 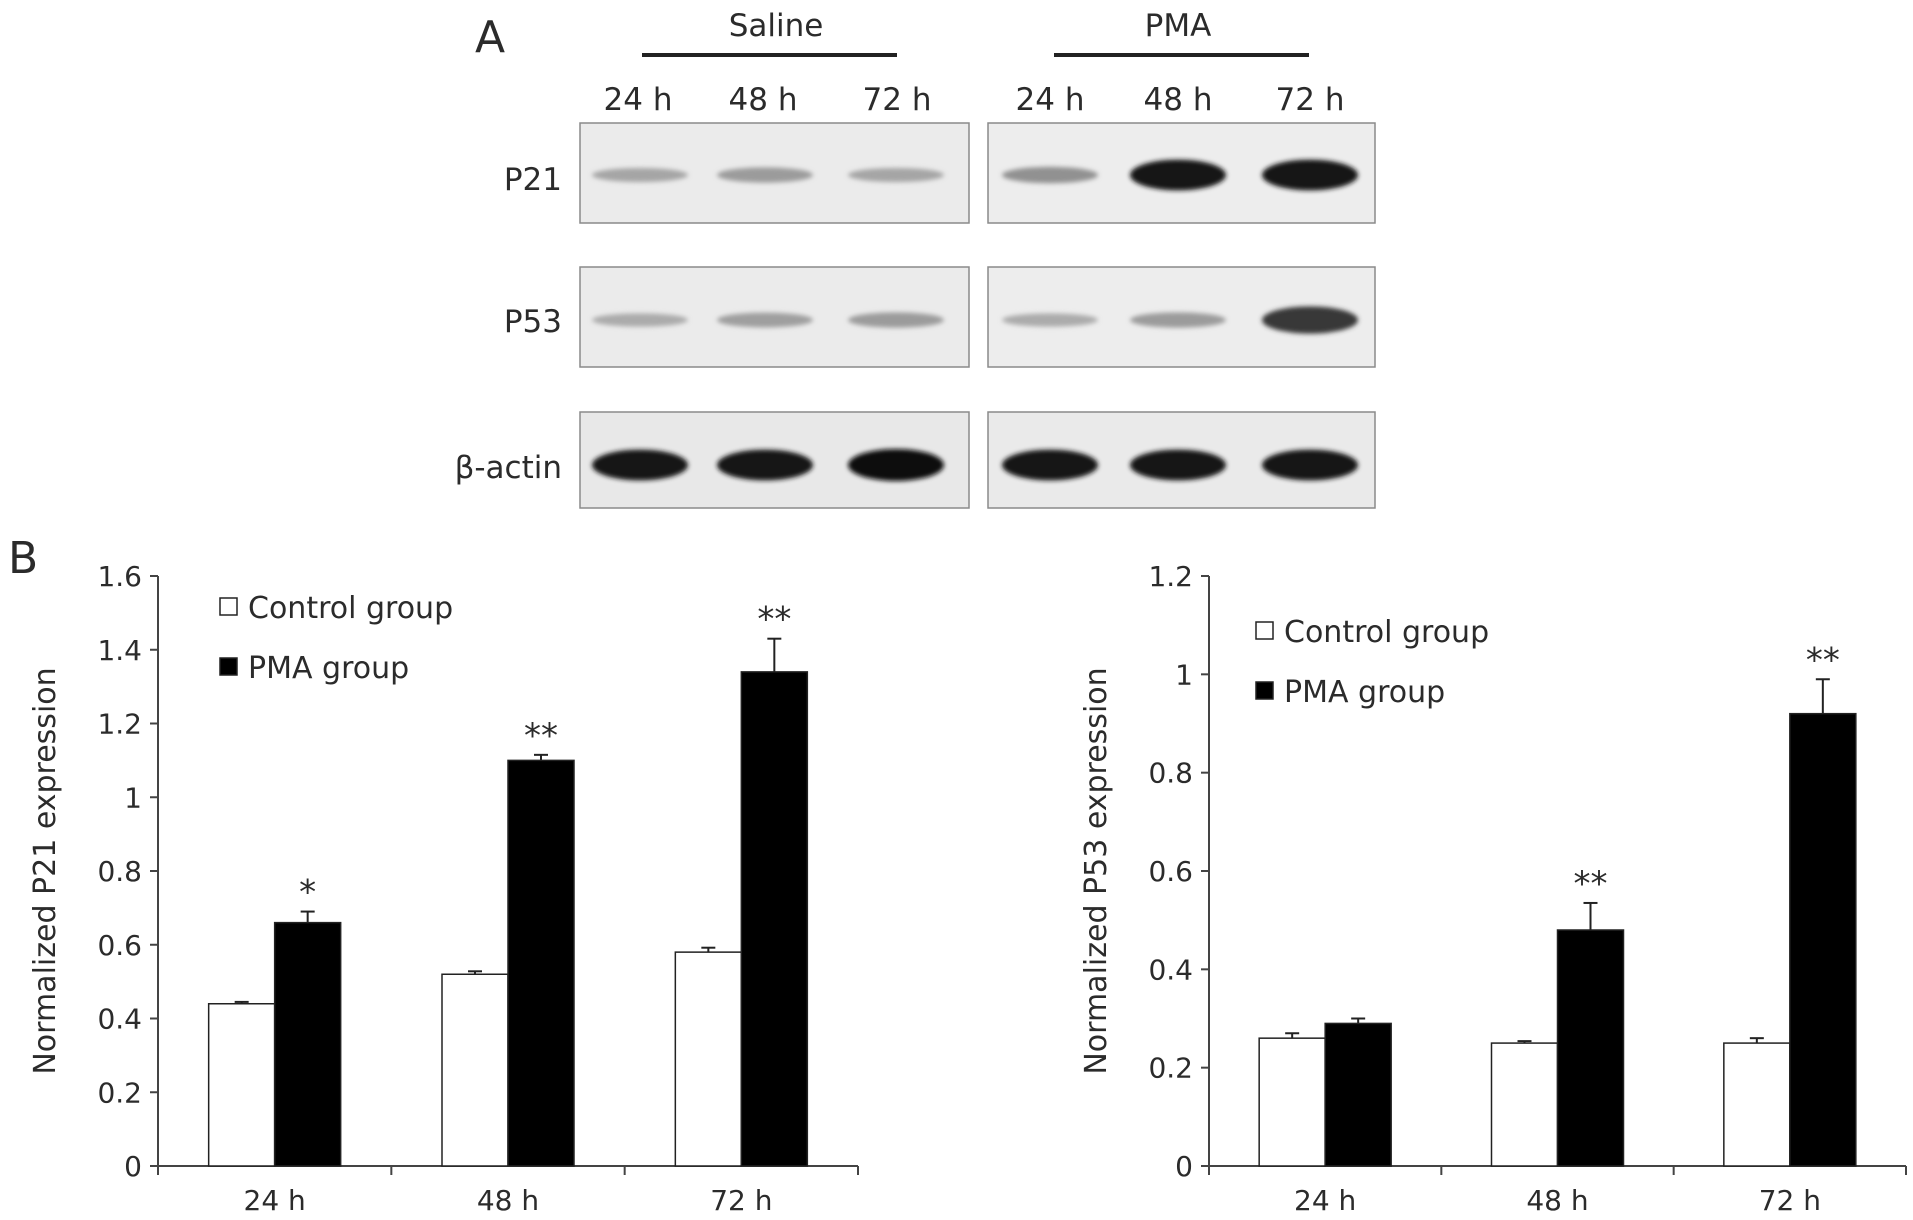 What do you see at coordinates (307, 893) in the screenshot?
I see `significance-marker: *` at bounding box center [307, 893].